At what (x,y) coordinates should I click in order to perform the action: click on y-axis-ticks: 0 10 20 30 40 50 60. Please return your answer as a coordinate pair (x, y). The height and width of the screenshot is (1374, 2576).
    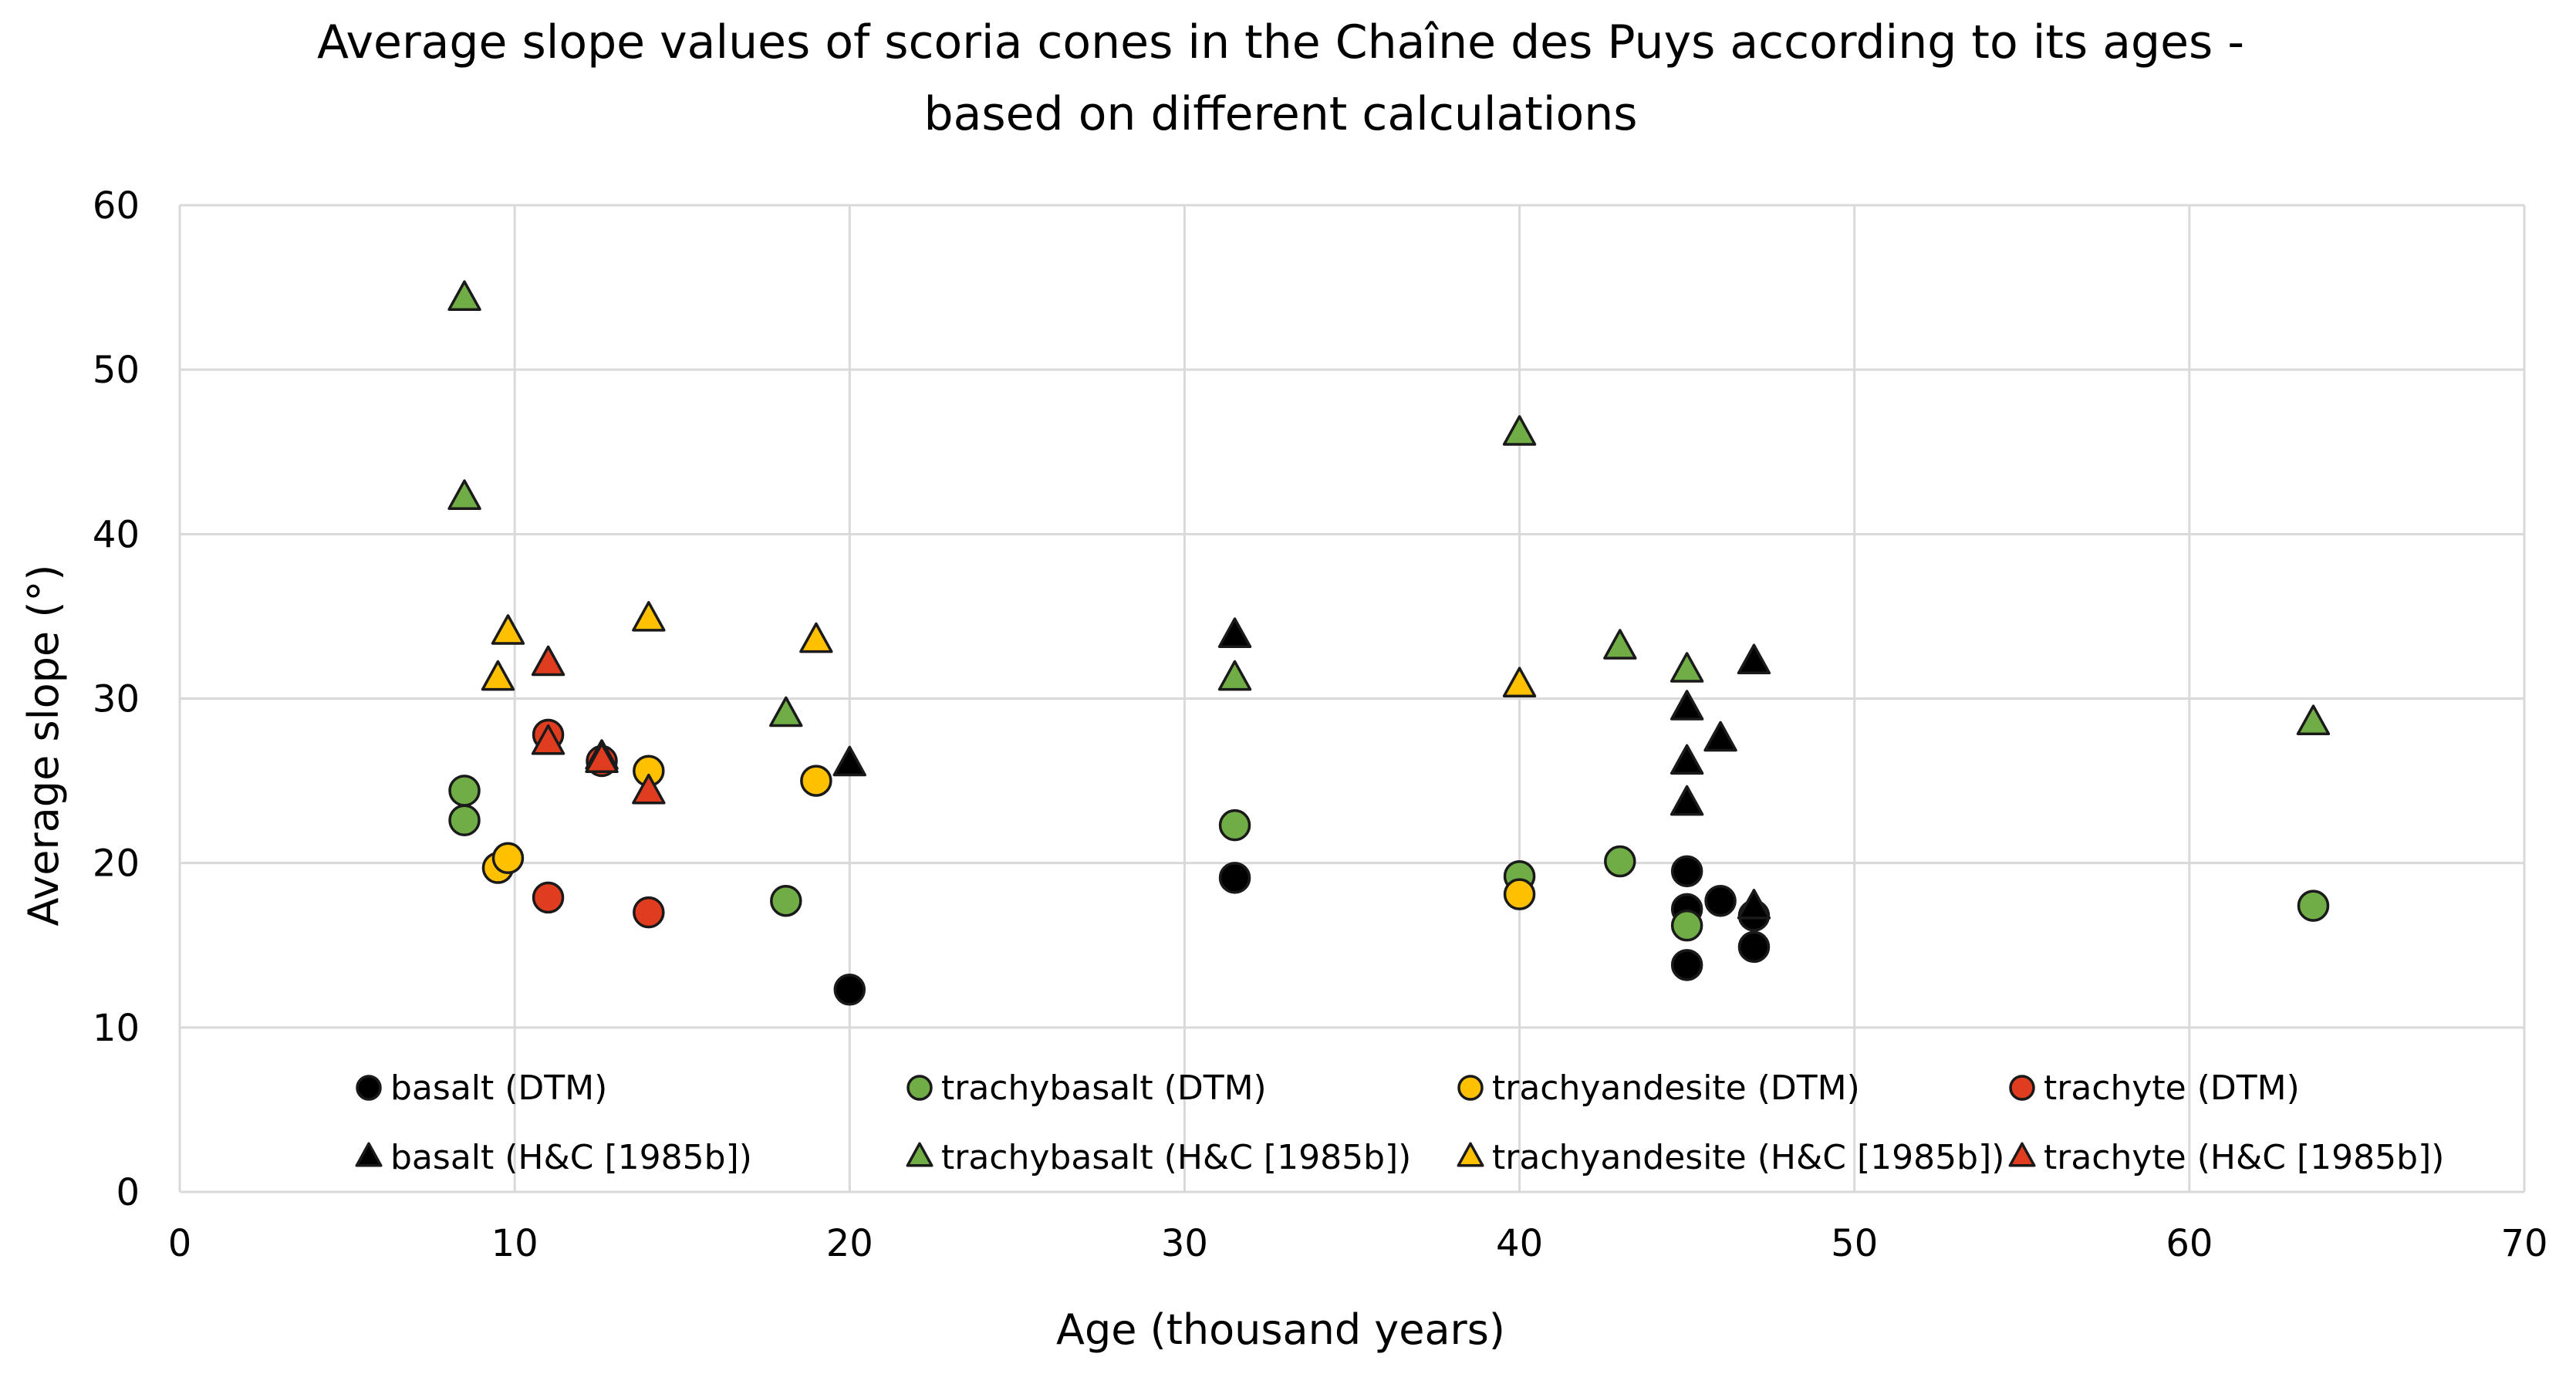
    Looking at the image, I should click on (116, 699).